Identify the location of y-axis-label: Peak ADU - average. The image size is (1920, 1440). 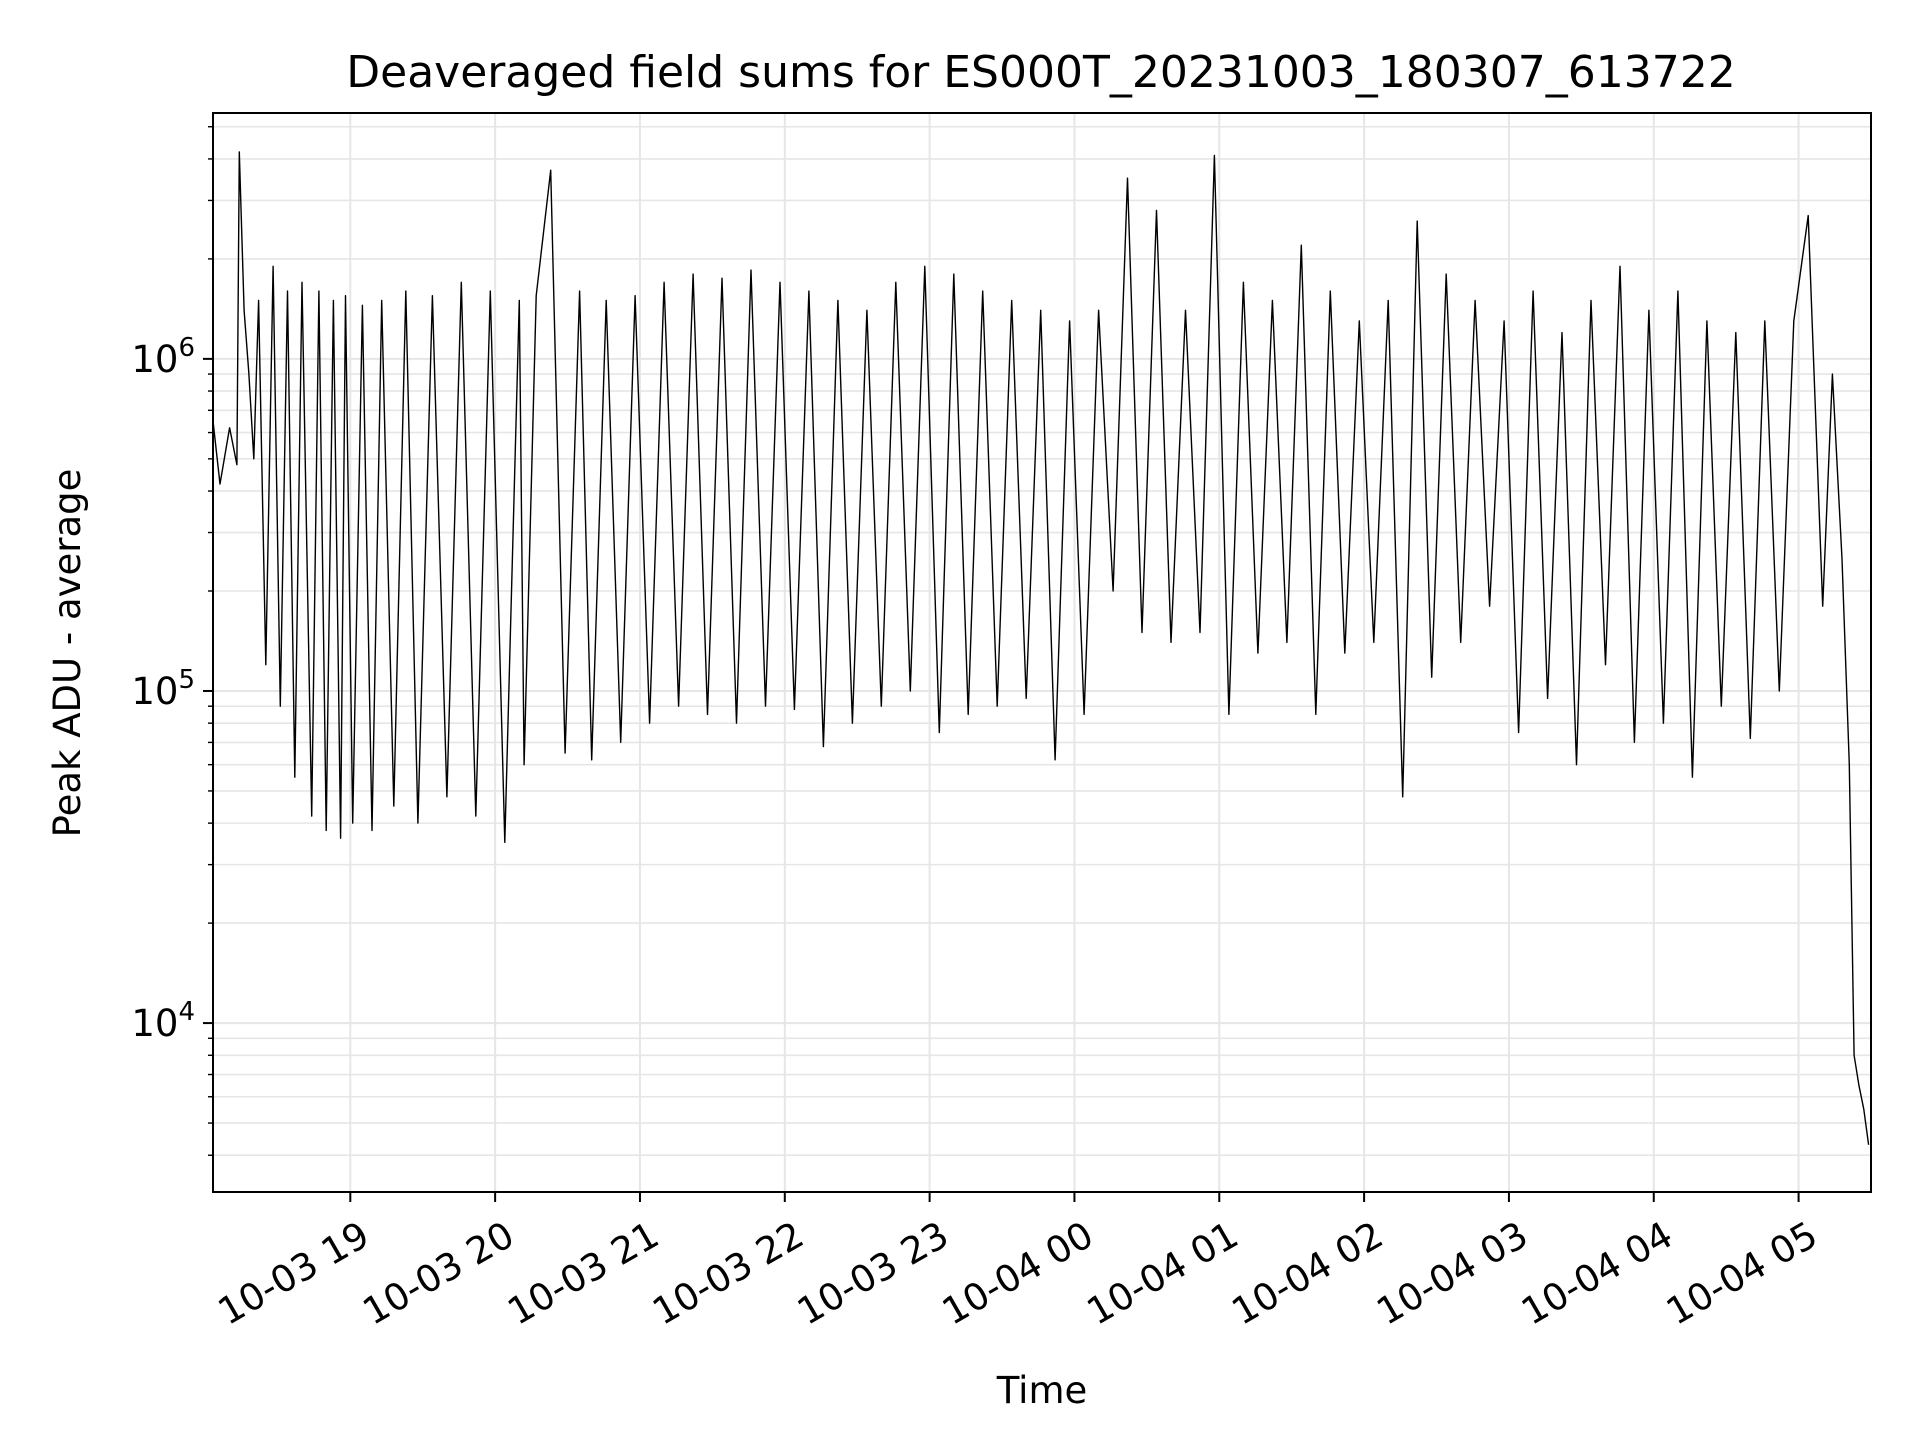
(67, 653).